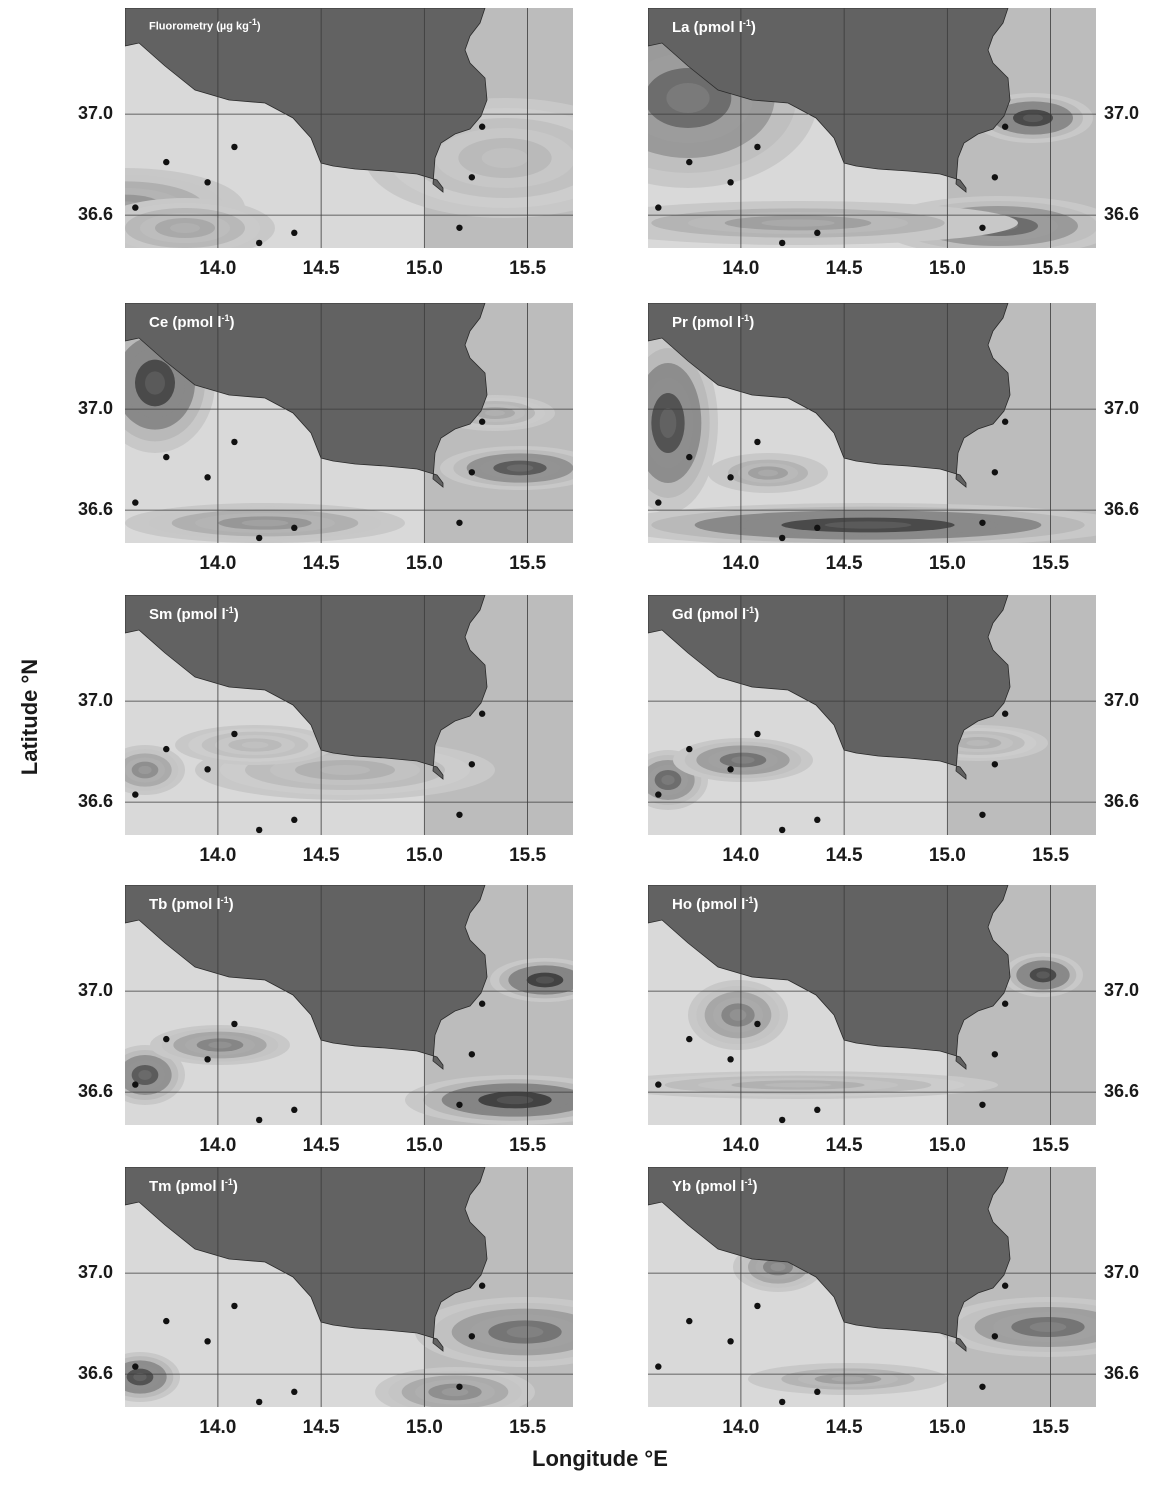  What do you see at coordinates (872, 423) in the screenshot?
I see `contour-map: Pr (pmol l-1)` at bounding box center [872, 423].